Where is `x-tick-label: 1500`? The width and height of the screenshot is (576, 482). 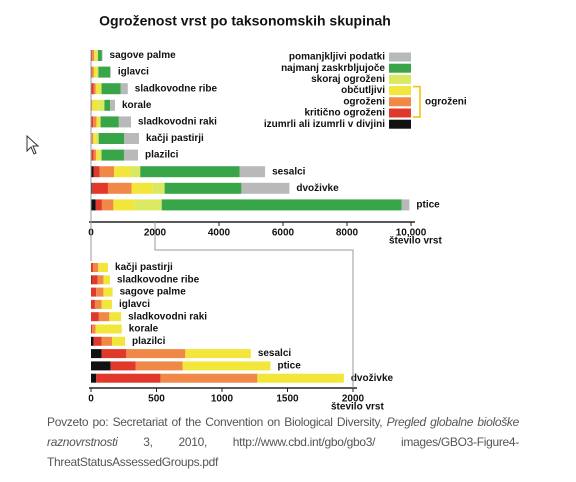 x-tick-label: 1500 is located at coordinates (287, 399).